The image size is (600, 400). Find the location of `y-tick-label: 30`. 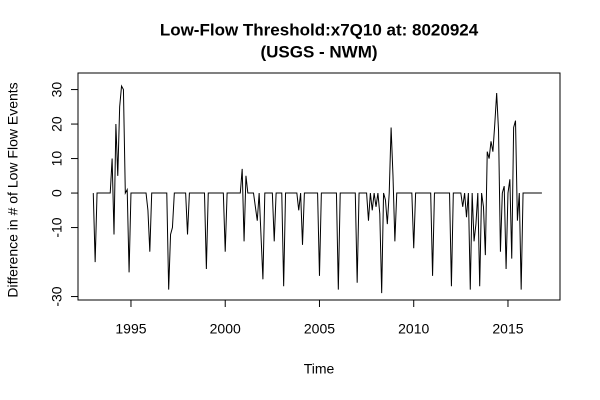

y-tick-label: 30 is located at coordinates (57, 90).